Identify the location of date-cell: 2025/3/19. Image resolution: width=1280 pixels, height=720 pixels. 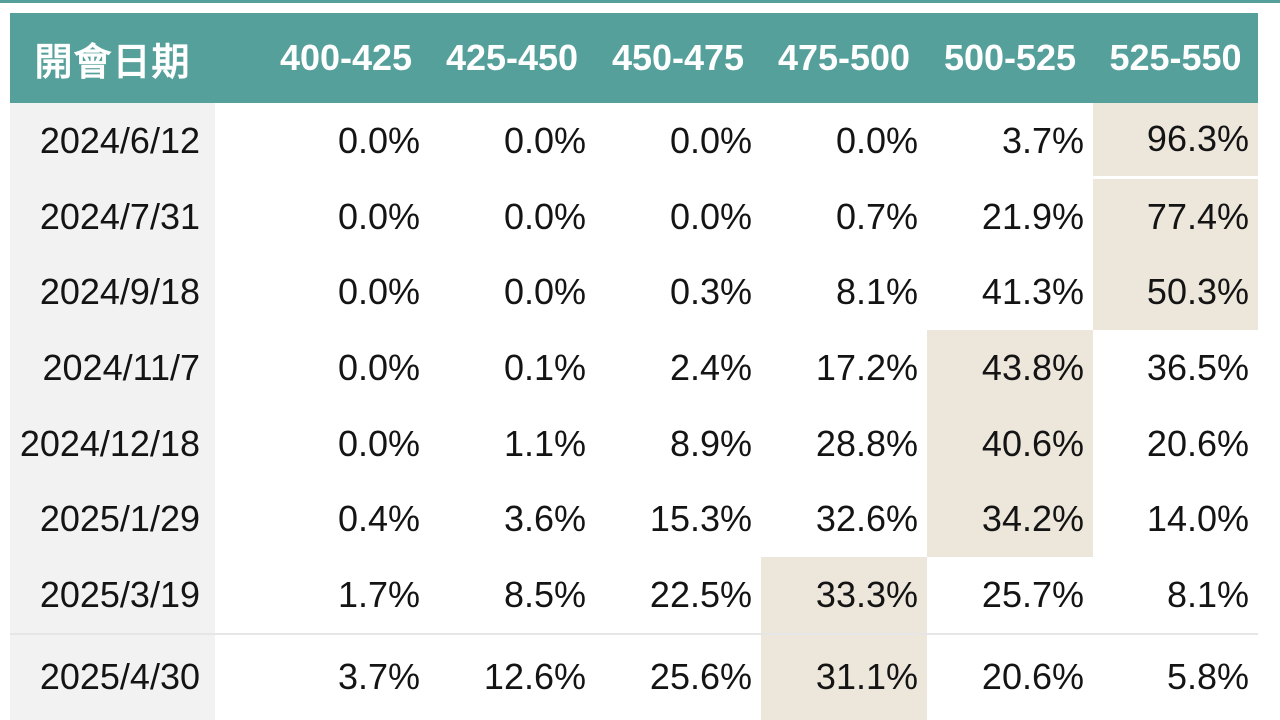
(112, 595).